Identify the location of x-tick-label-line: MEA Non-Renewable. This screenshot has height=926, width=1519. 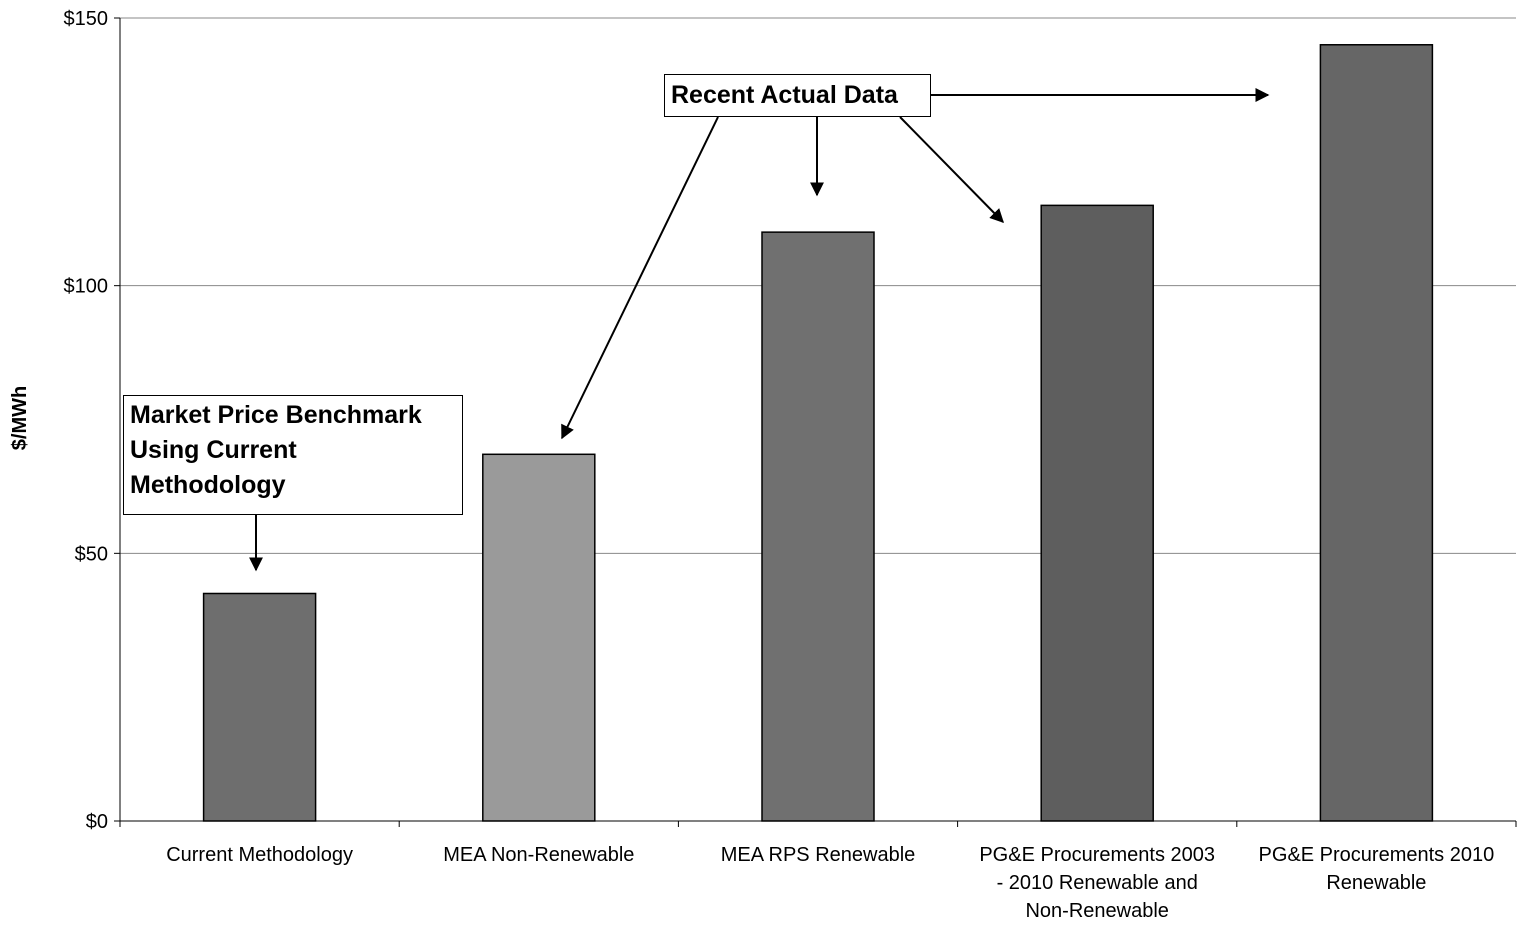
(538, 855).